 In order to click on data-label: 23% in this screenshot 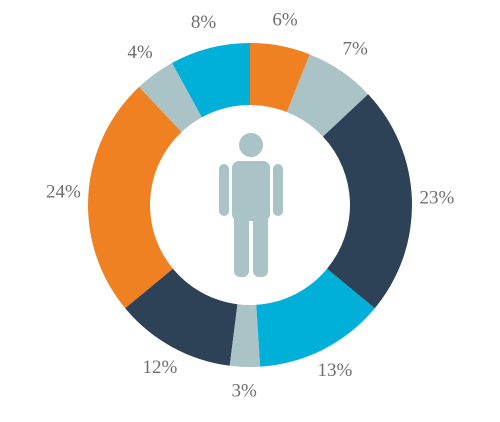, I will do `click(436, 197)`.